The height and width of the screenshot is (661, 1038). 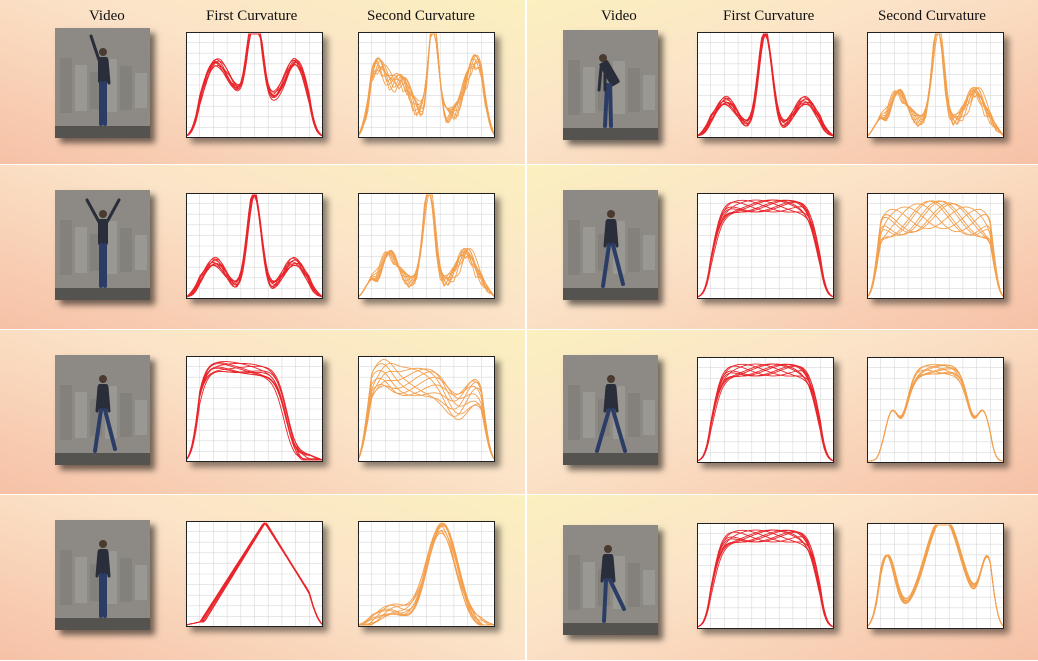 What do you see at coordinates (769, 16) in the screenshot?
I see `header-first-curvature-right: First Curvature` at bounding box center [769, 16].